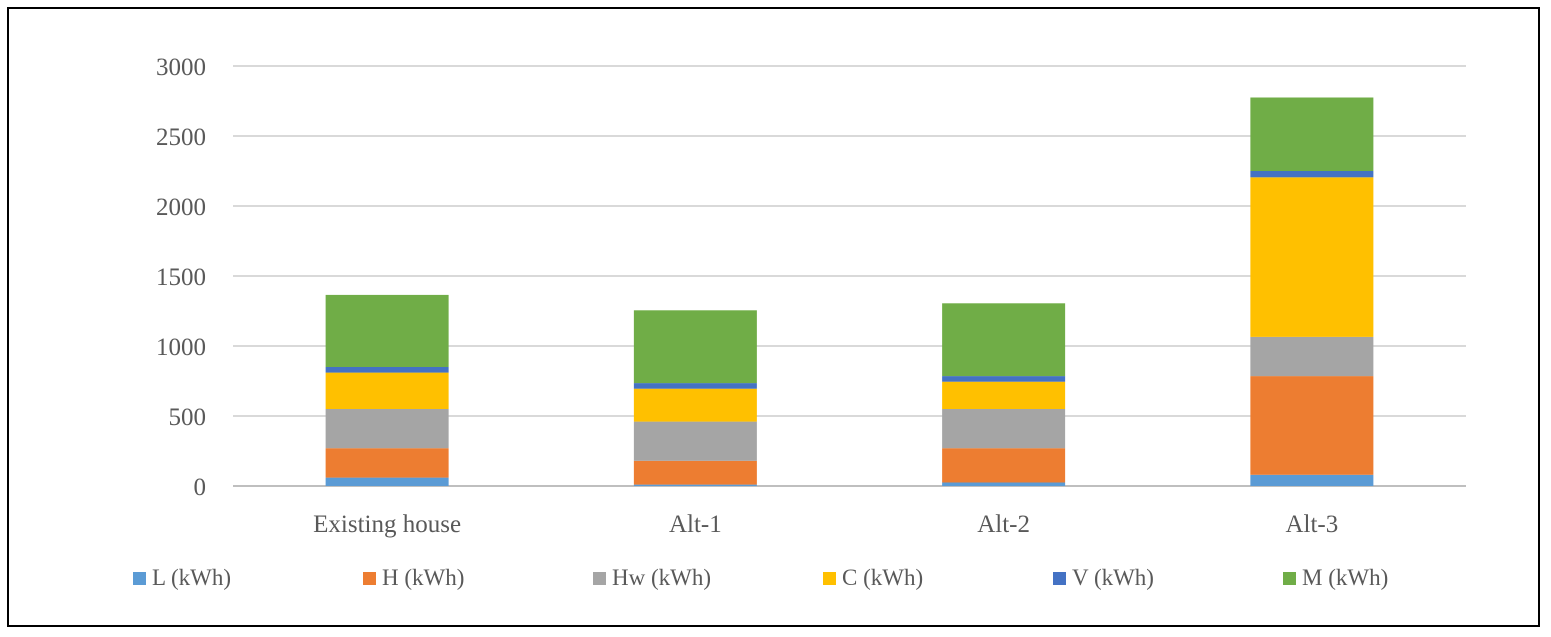  I want to click on y-tick-label: 1500, so click(181, 277).